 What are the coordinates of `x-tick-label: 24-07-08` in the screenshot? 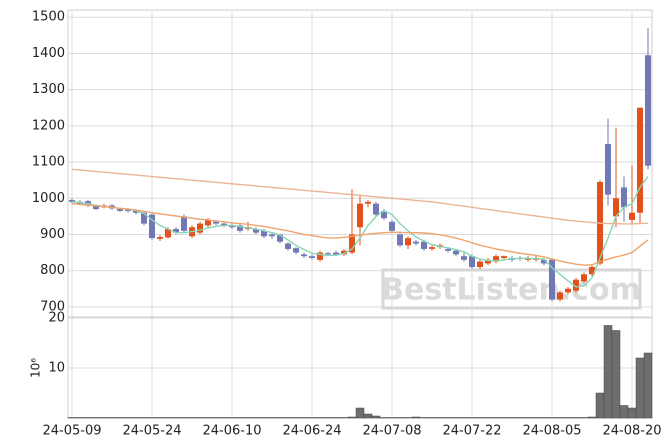 It's located at (391, 431).